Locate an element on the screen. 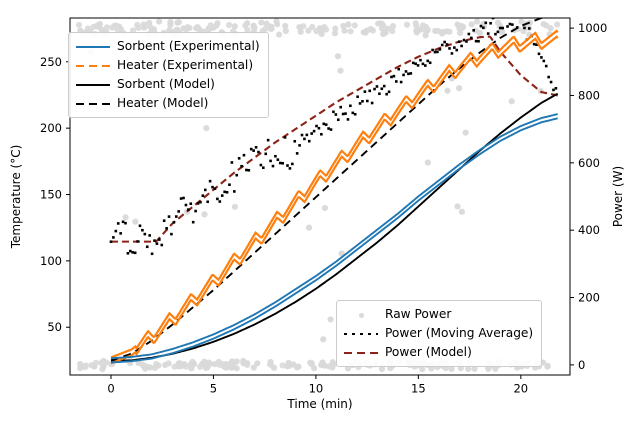  y-axis-label-left: Temperature (°C) is located at coordinates (16, 197).